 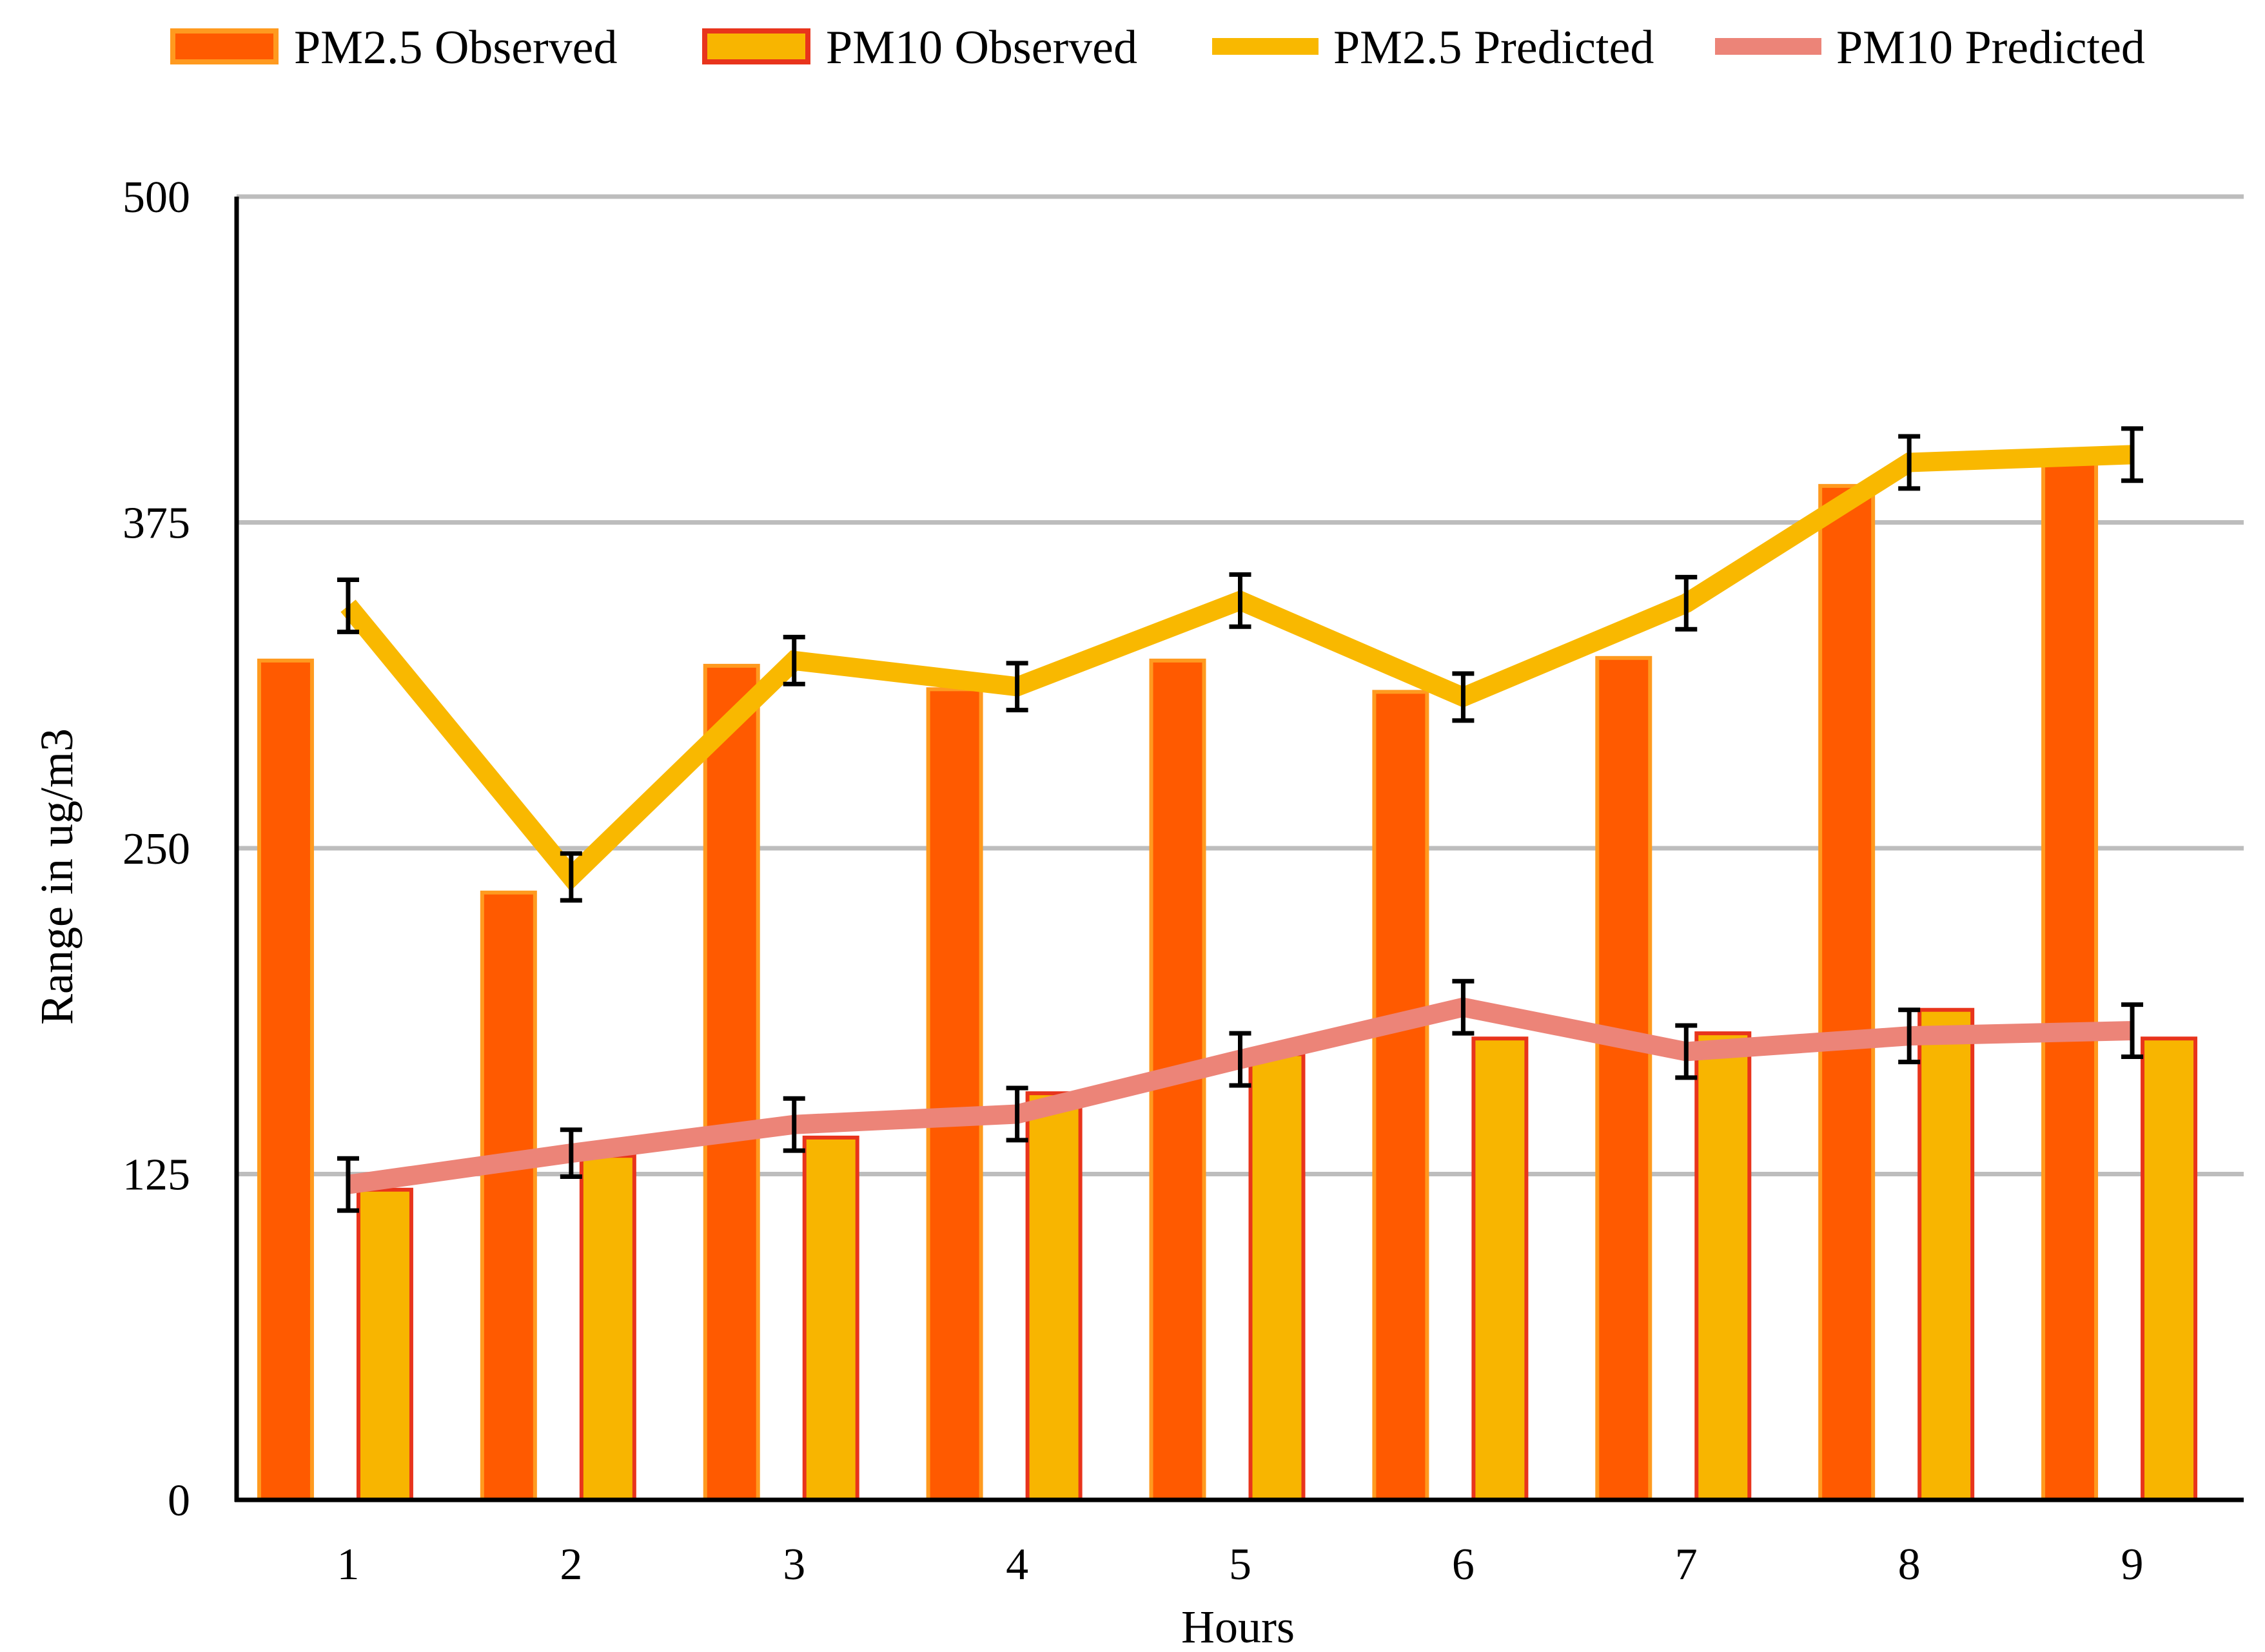 I want to click on legend-entry: PM2.5 Observed, so click(x=456, y=47).